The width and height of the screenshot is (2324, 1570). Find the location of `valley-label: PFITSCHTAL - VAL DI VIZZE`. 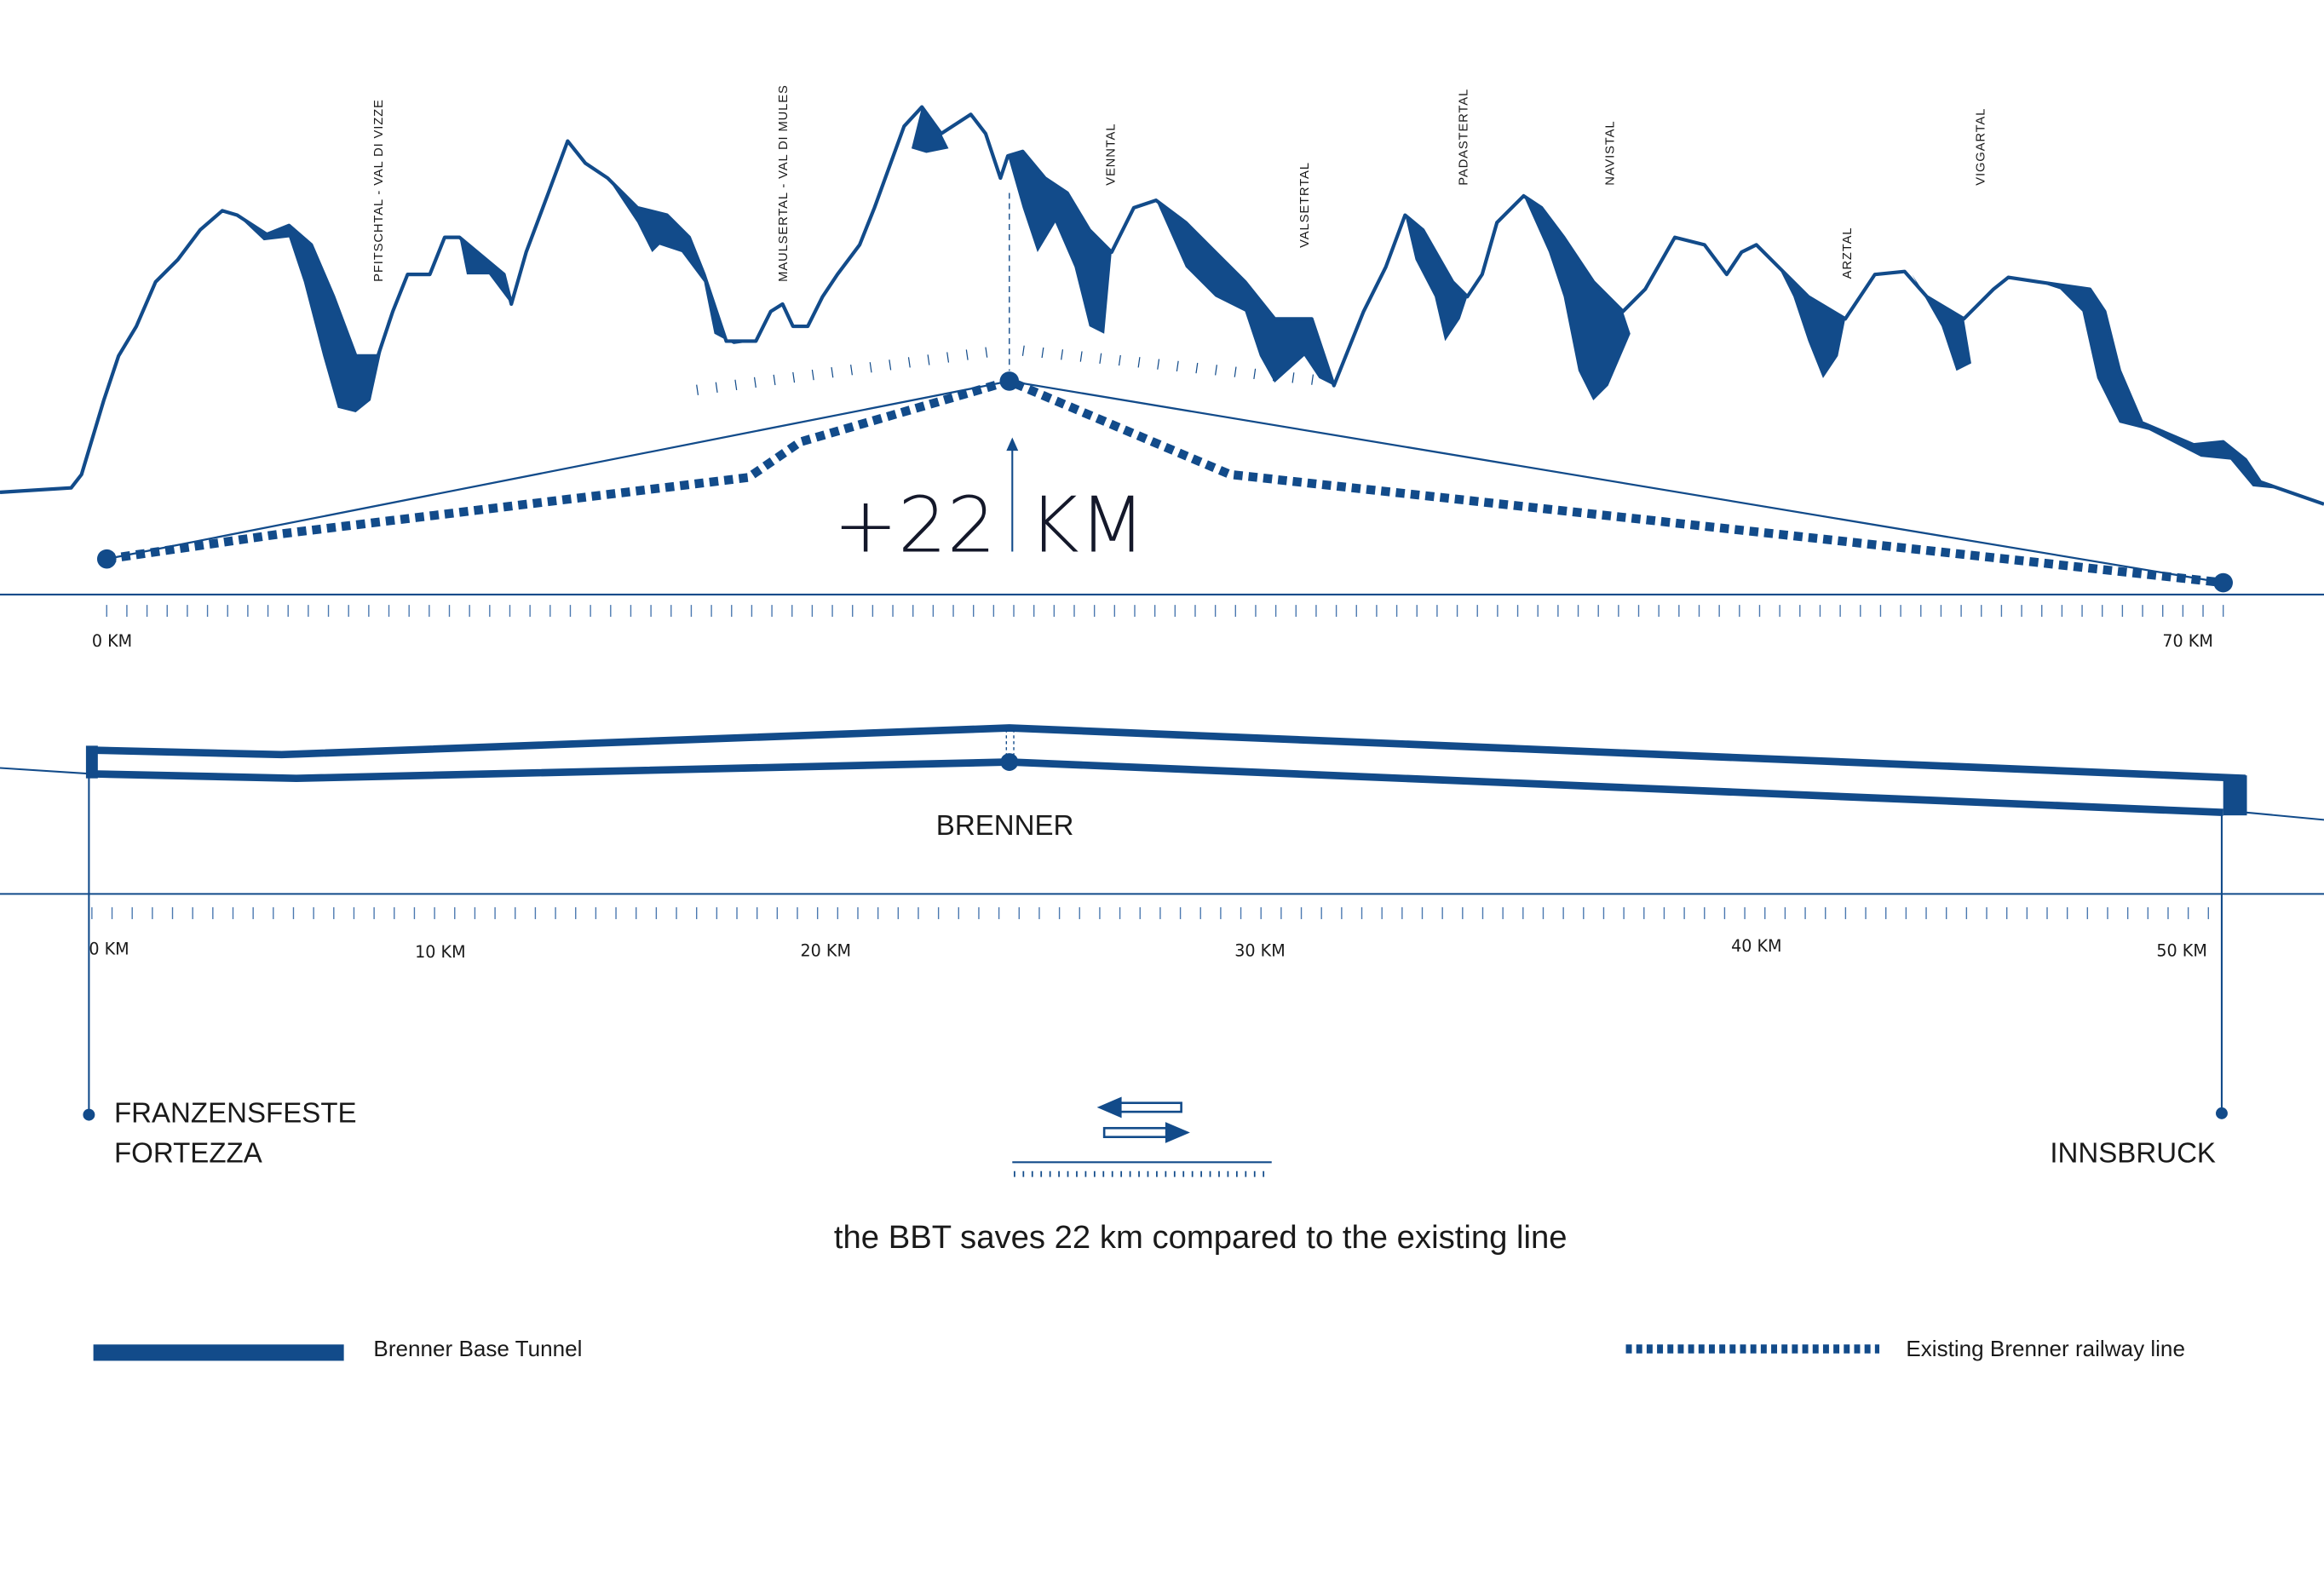

valley-label: PFITSCHTAL - VAL DI VIZZE is located at coordinates (379, 190).